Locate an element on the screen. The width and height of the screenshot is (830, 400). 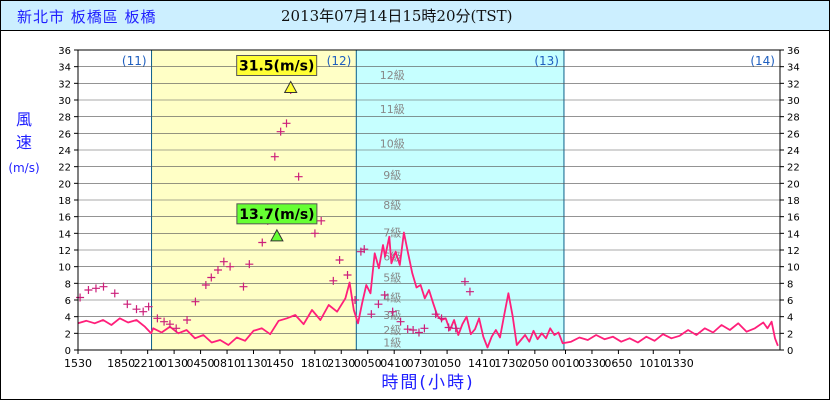
y-axis-label-char-2: 速 is located at coordinates (24, 142).